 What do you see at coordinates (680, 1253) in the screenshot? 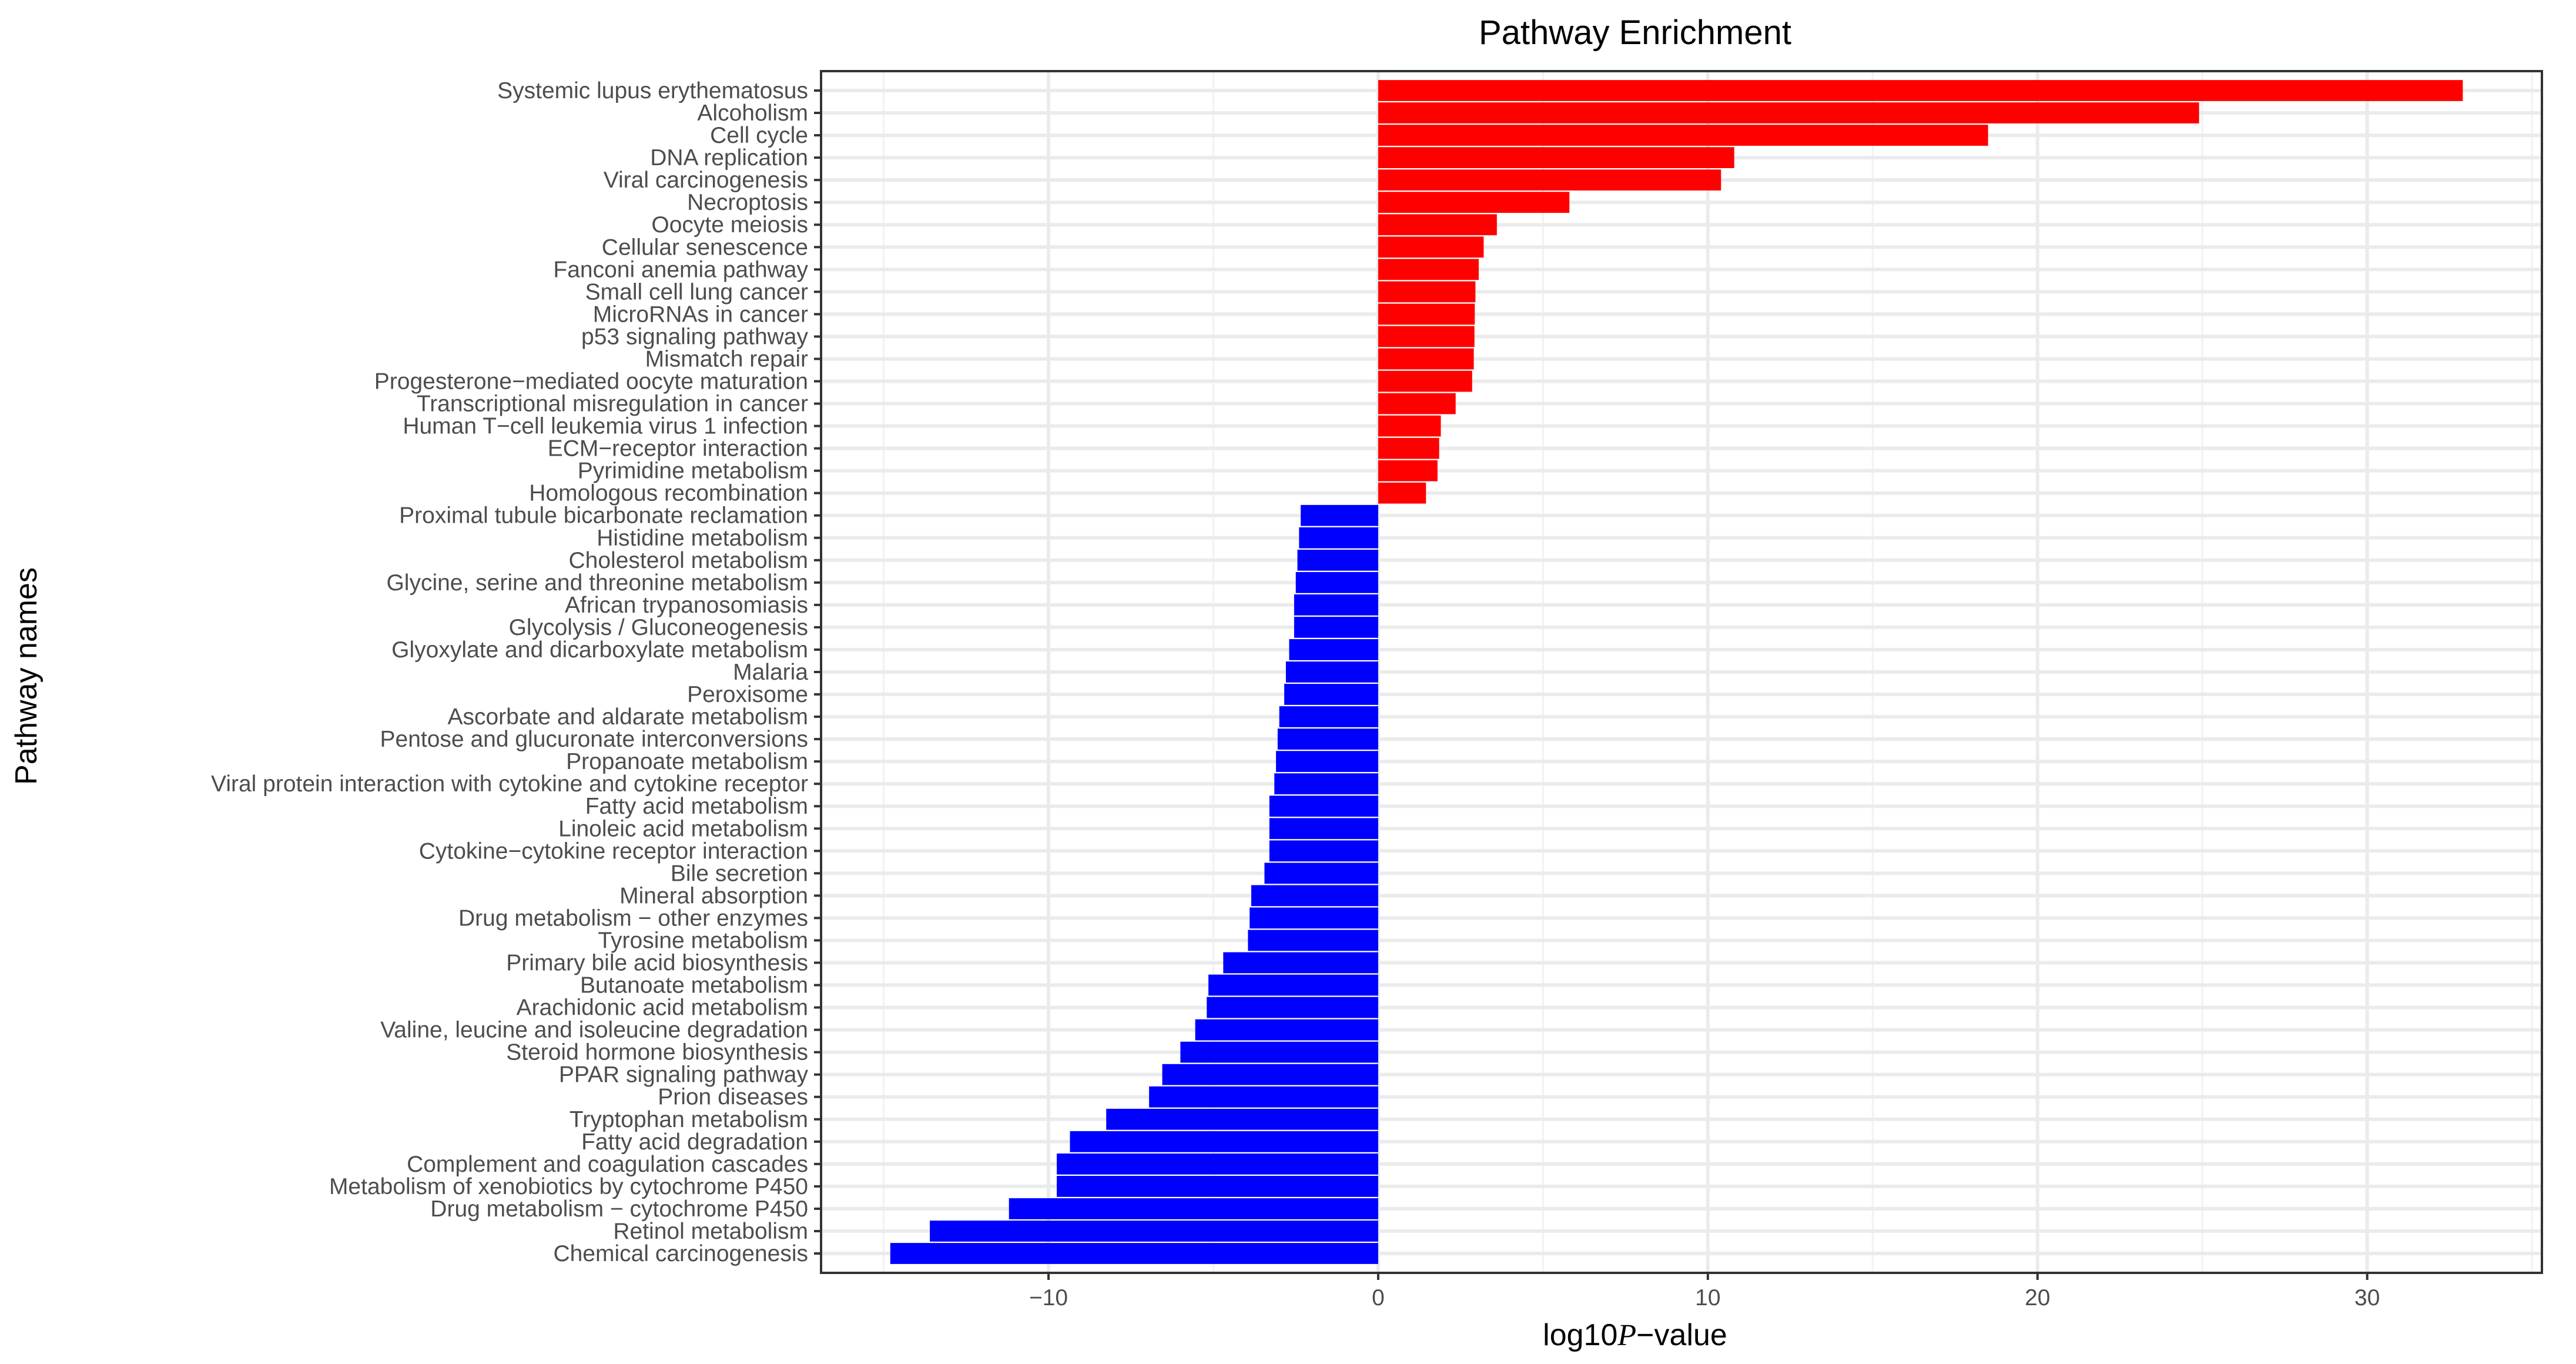
I see `y-tick-label: Chemical carcinogenesis` at bounding box center [680, 1253].